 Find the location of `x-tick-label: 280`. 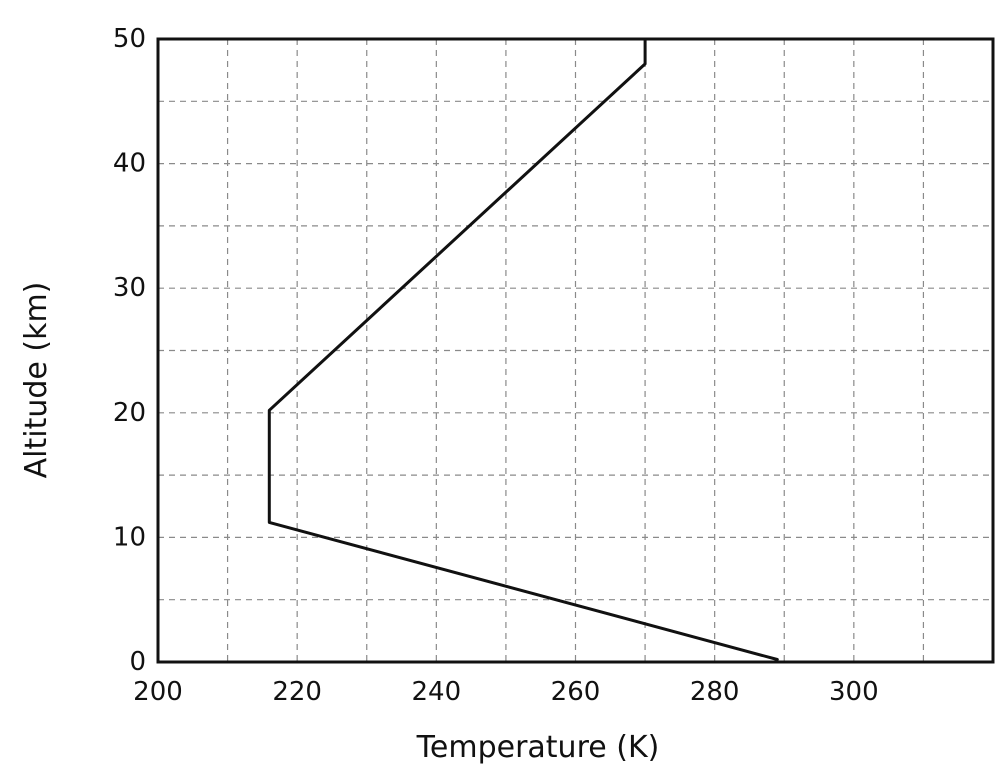

x-tick-label: 280 is located at coordinates (715, 692).